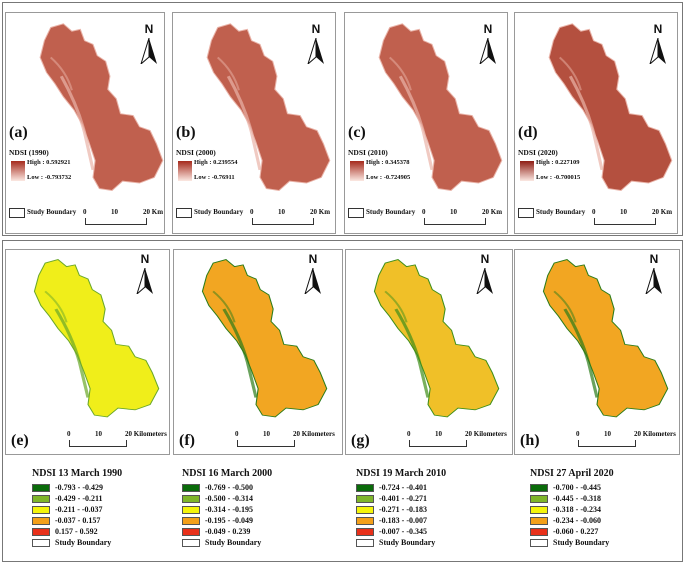 The image size is (685, 564). What do you see at coordinates (227, 487) in the screenshot?
I see `legend-class-row: -0.769 - -0.500` at bounding box center [227, 487].